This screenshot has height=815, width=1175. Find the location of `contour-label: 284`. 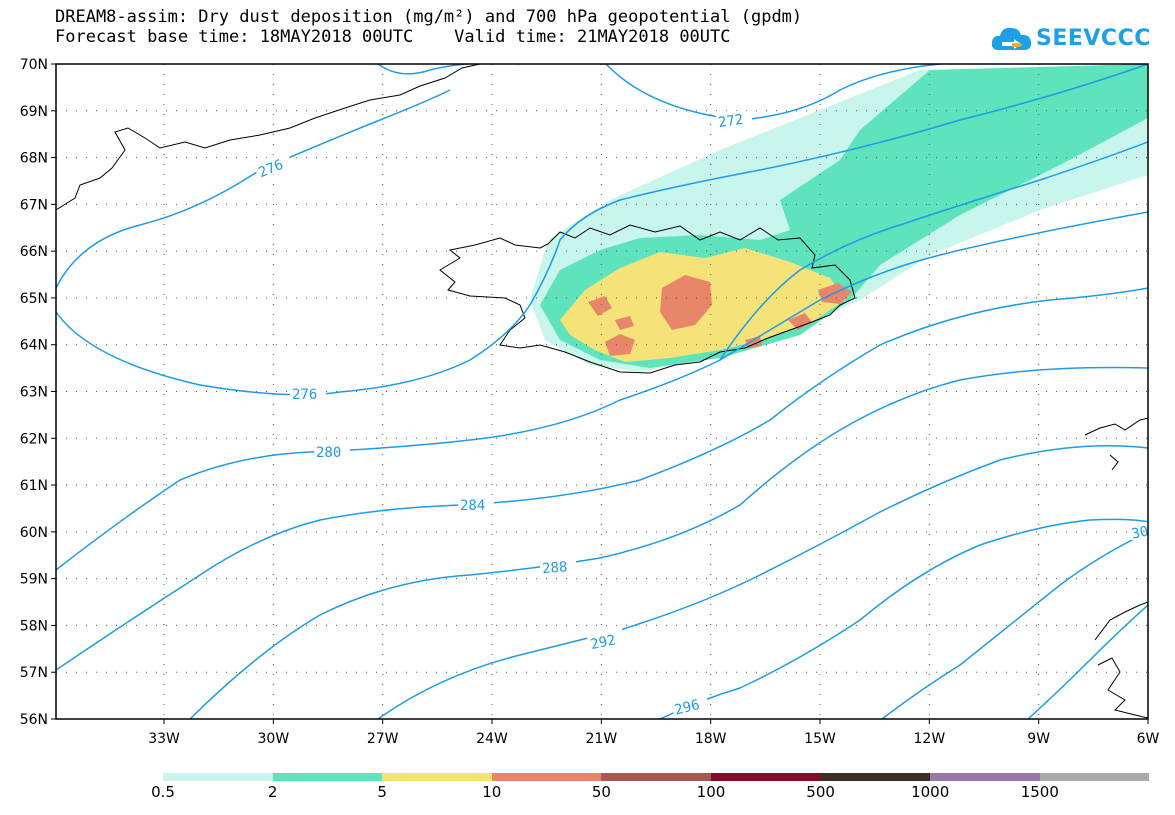

contour-label: 284 is located at coordinates (472, 506).